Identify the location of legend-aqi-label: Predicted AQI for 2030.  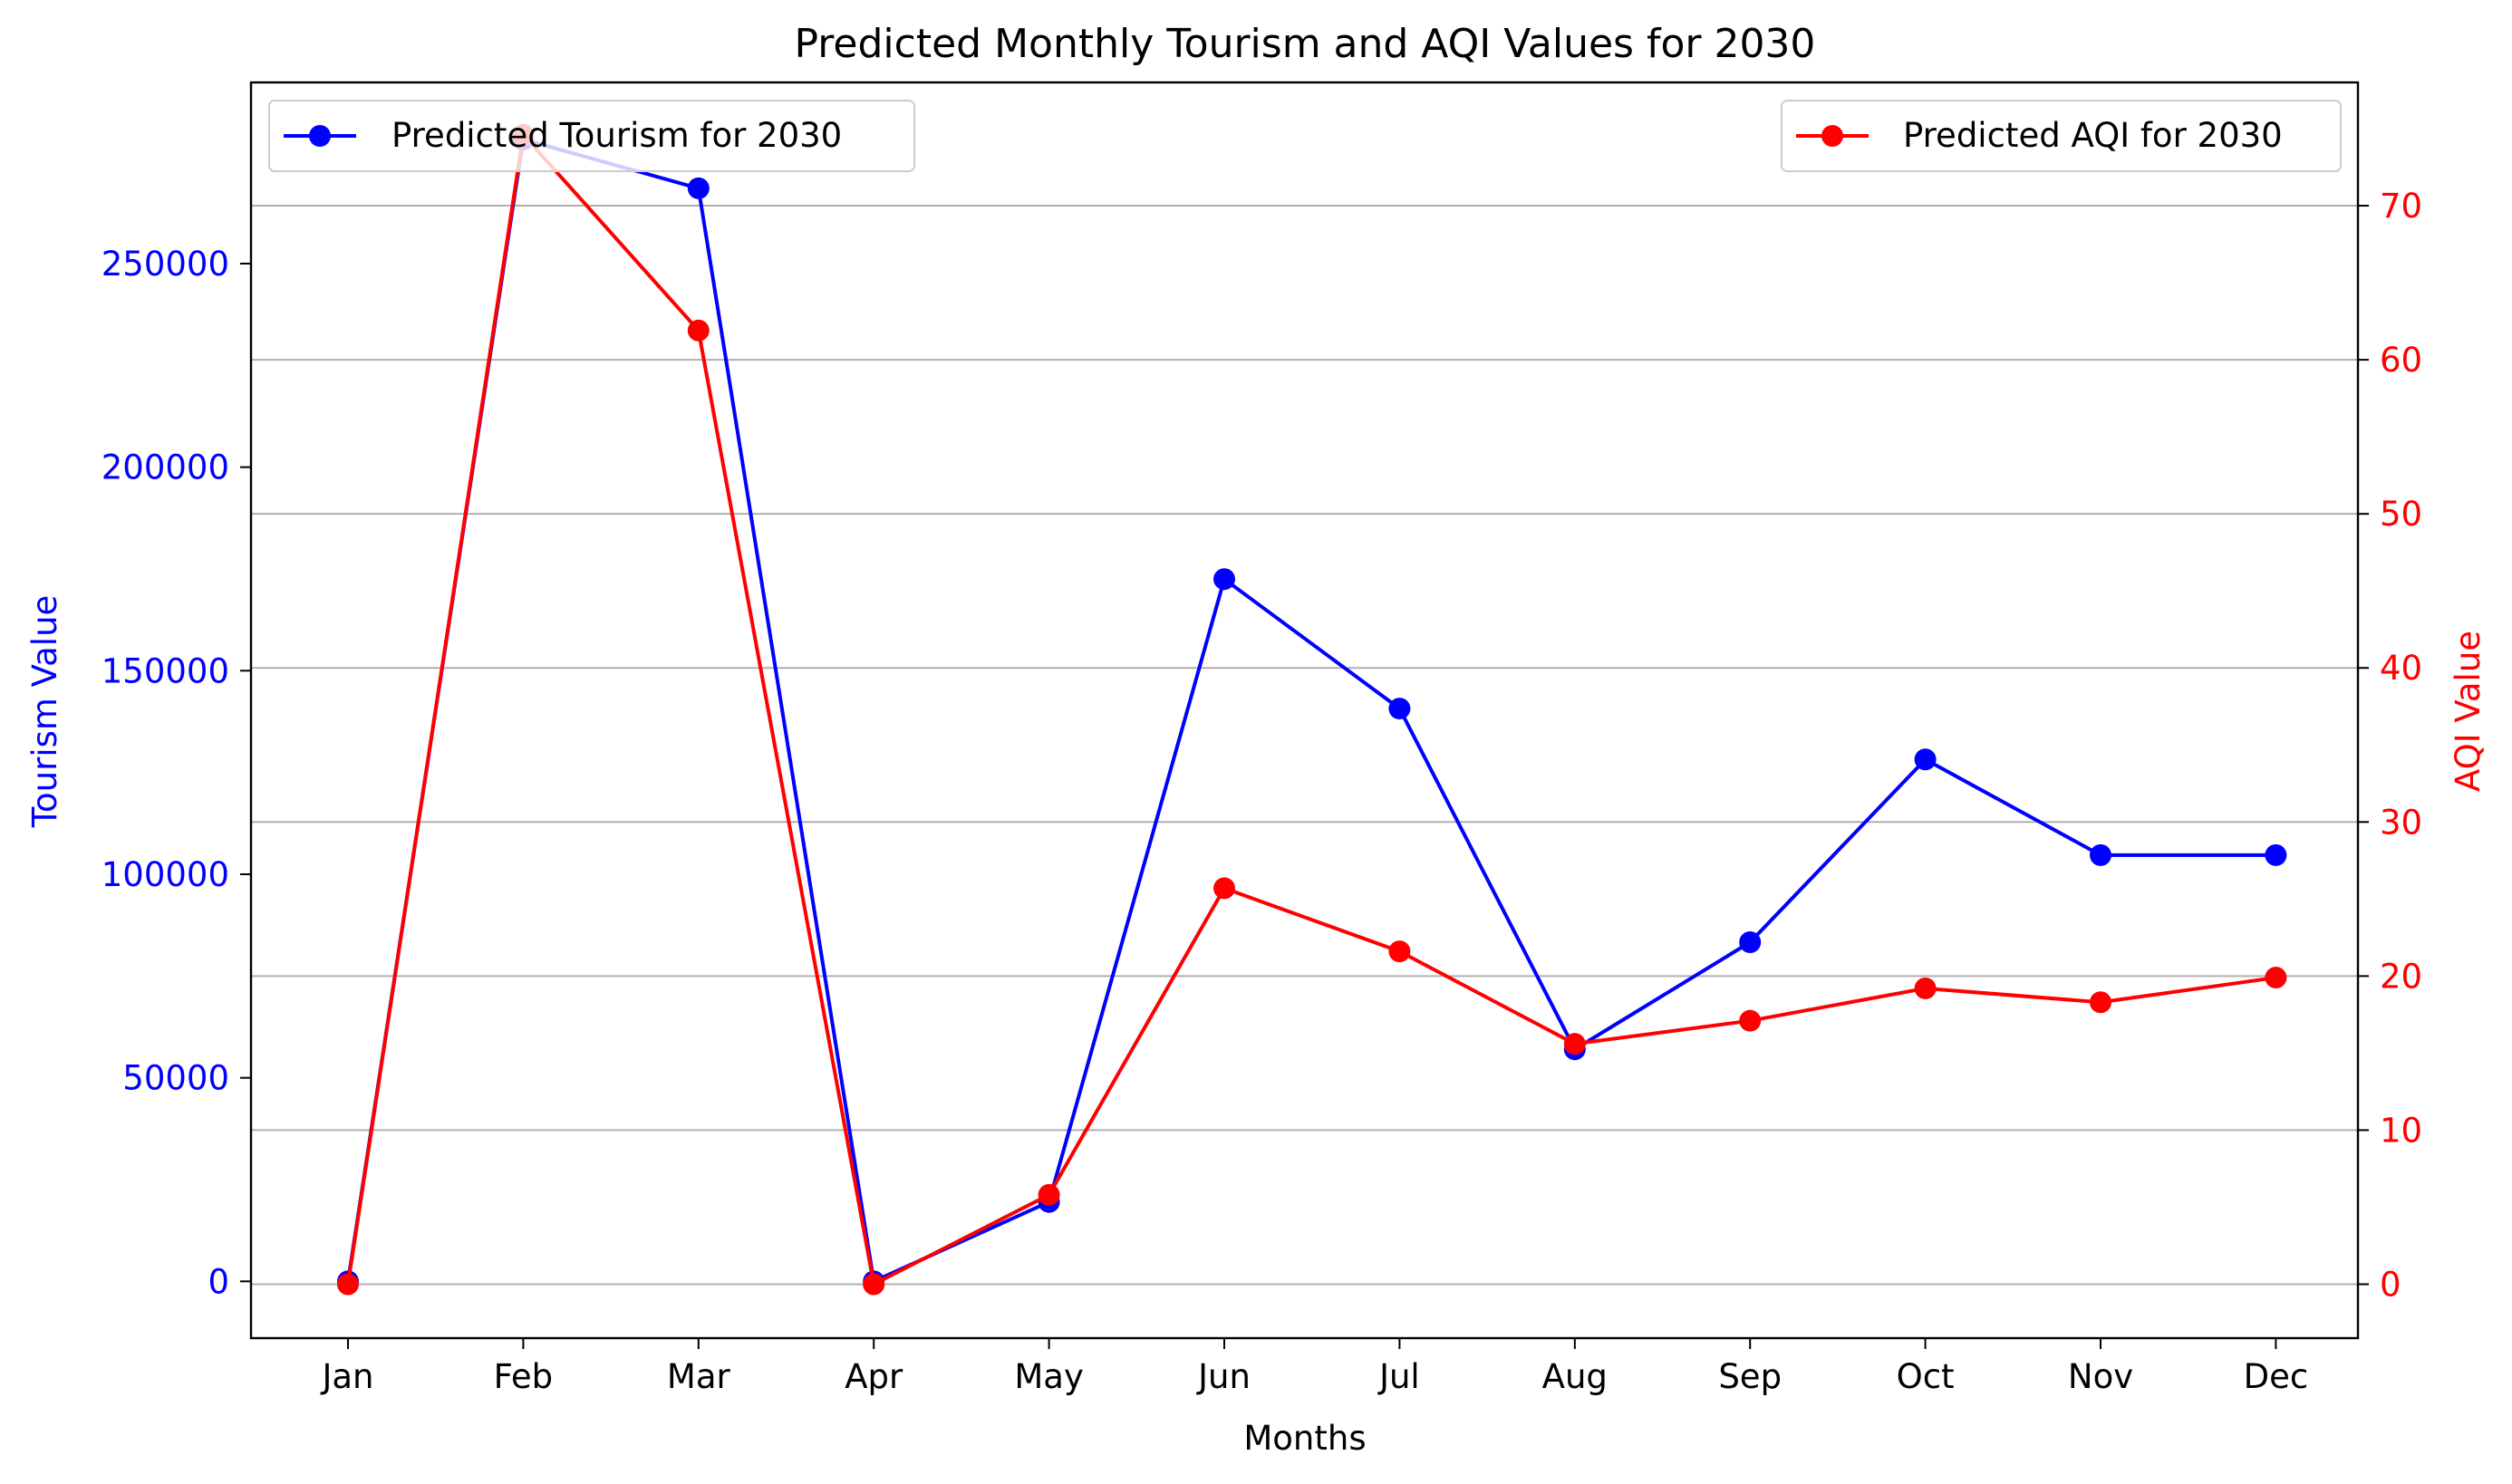
(2093, 136).